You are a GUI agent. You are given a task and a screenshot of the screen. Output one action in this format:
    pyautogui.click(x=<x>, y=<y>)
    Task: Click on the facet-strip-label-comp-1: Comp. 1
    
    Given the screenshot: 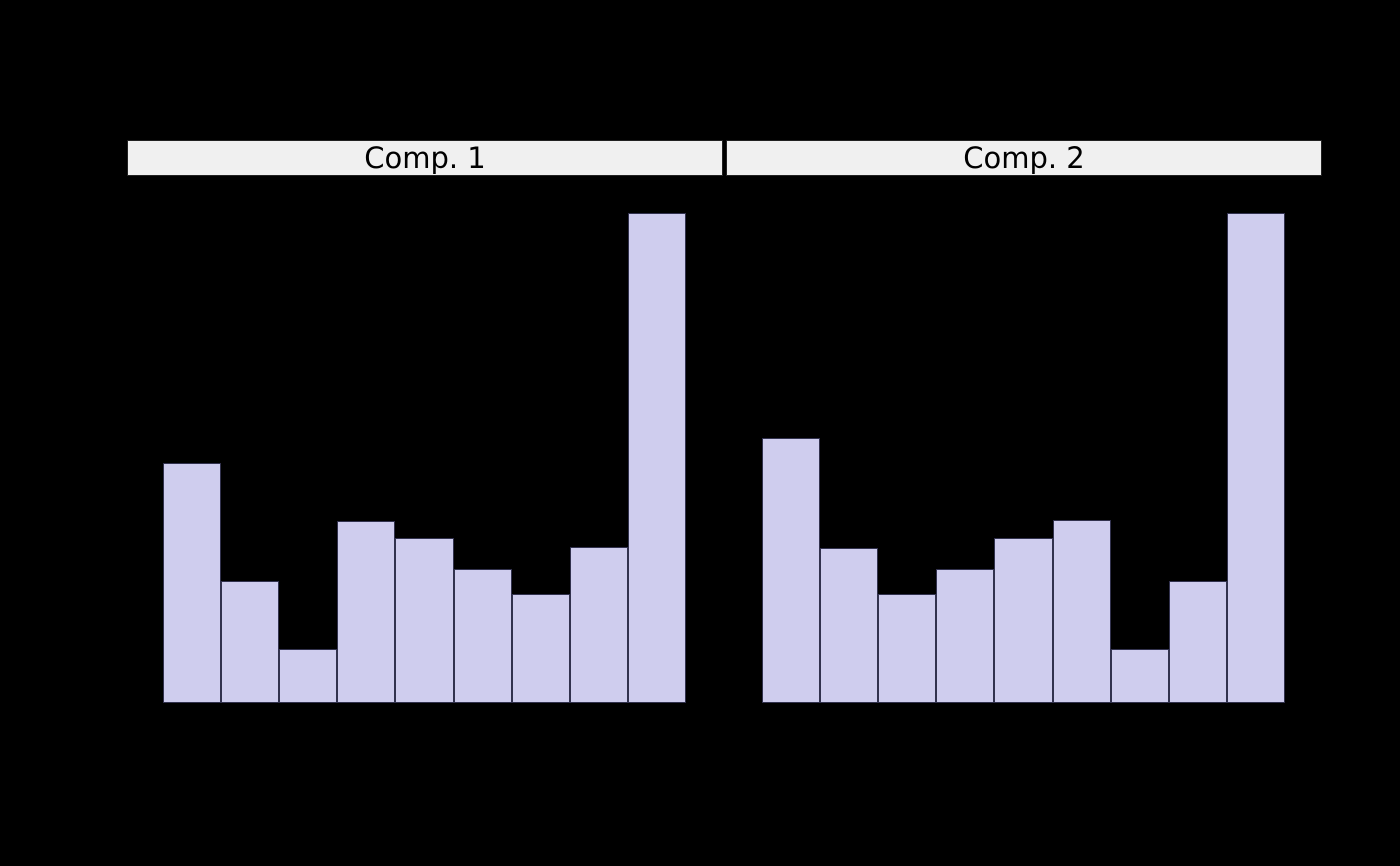 What is the action you would take?
    pyautogui.click(x=425, y=157)
    